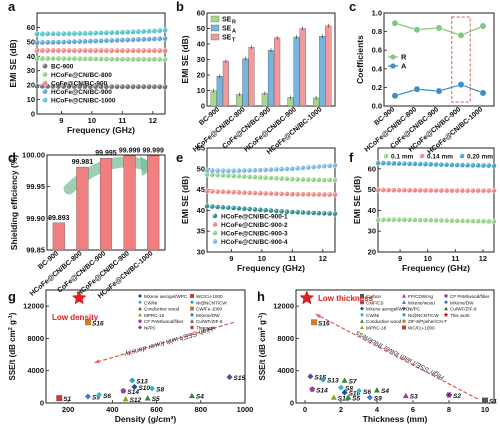 Image resolution: width=500 pixels, height=429 pixels. What do you see at coordinates (12, 355) in the screenshot?
I see `y-axis-label-part: SSE/t (dB cm` at bounding box center [12, 355].